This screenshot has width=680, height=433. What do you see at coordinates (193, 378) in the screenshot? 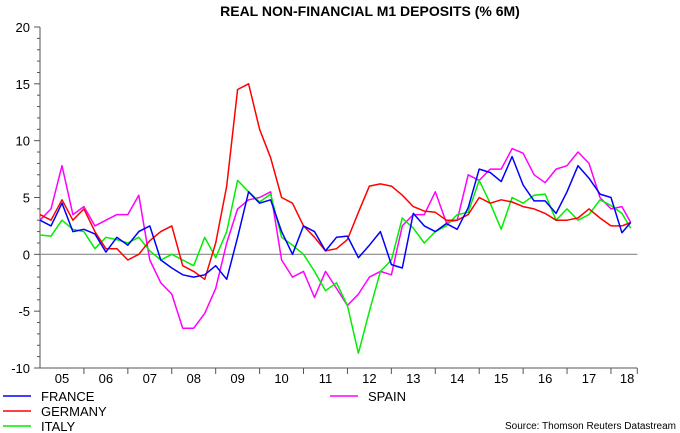
I see `x-tick-label: 08` at bounding box center [193, 378].